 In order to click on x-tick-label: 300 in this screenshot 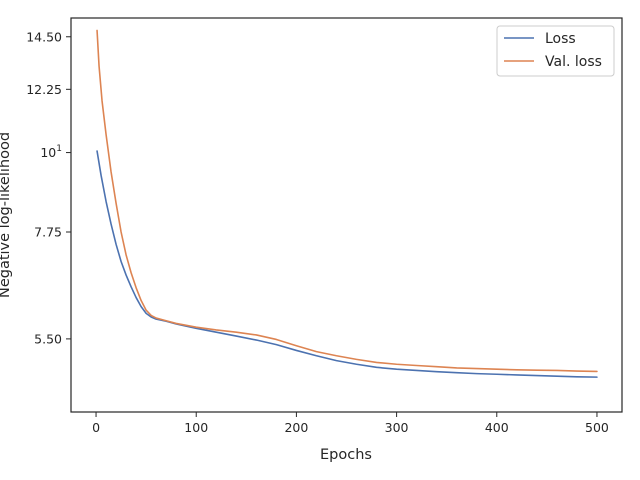, I will do `click(397, 427)`.